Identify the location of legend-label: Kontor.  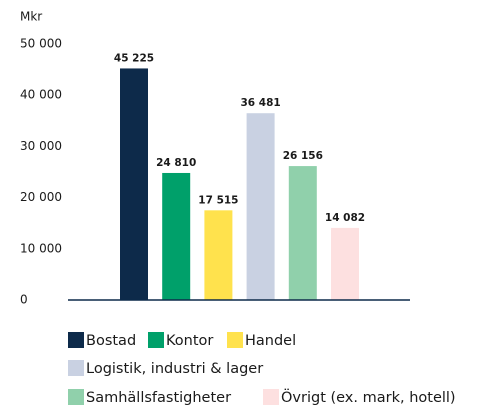
(189, 341).